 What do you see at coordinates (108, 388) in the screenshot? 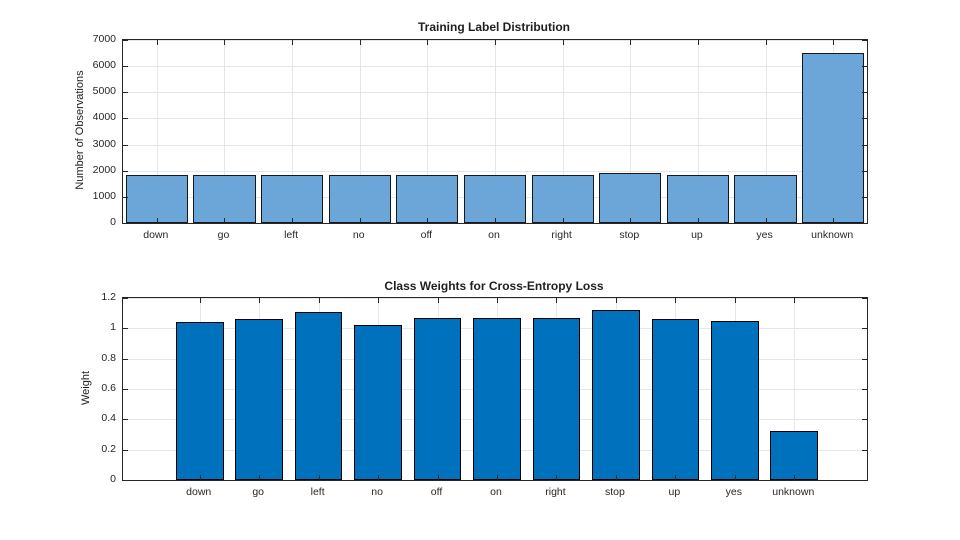
I see `y-tick-label: 0.6` at bounding box center [108, 388].